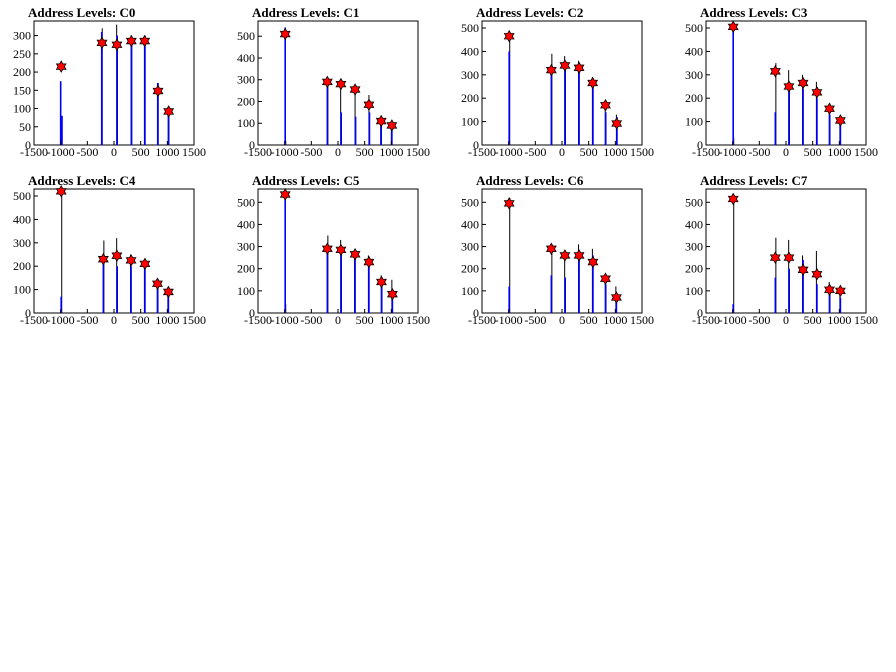  What do you see at coordinates (530, 180) in the screenshot?
I see `chart-title: Address Levels: C6` at bounding box center [530, 180].